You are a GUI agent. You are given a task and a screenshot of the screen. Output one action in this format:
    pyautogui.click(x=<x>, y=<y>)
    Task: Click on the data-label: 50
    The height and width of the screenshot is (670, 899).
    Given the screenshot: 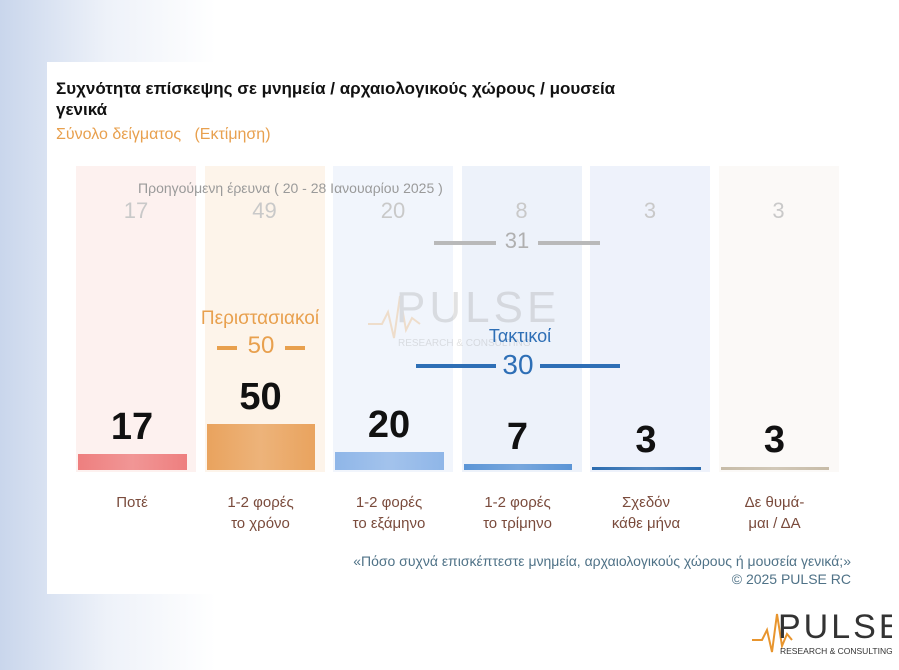 What is the action you would take?
    pyautogui.click(x=260, y=397)
    